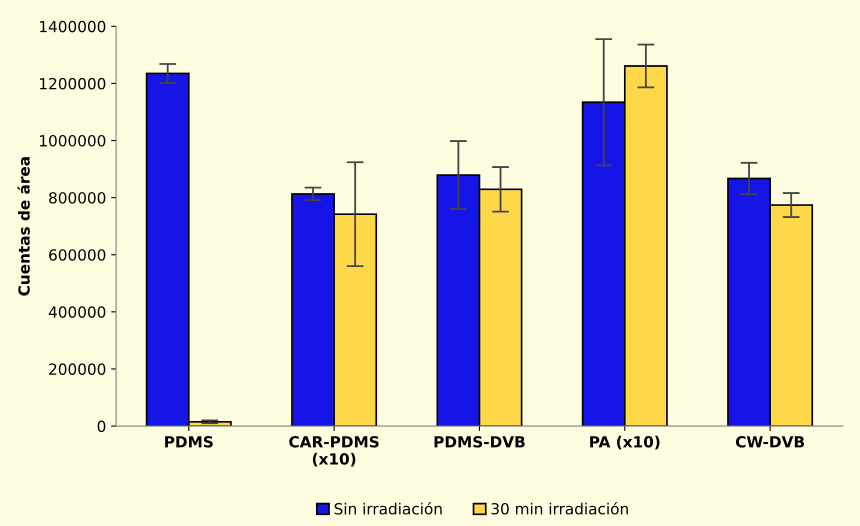  Describe the element at coordinates (388, 508) in the screenshot. I see `legend-label: Sin irradiación` at that location.